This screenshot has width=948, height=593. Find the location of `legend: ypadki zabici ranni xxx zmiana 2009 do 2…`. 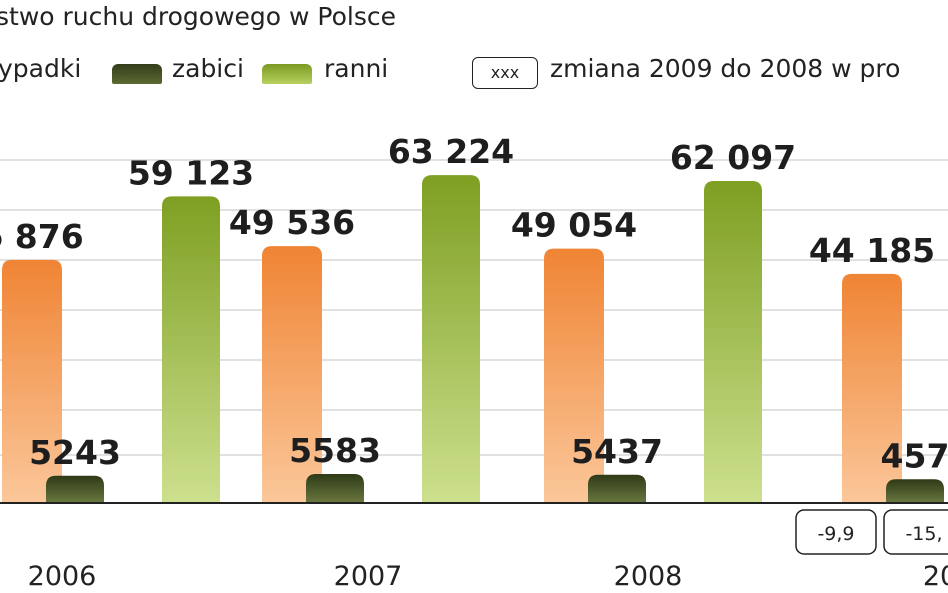

legend: ypadki zabici ranni xxx zmiana 2009 do 2… is located at coordinates (474, 70).